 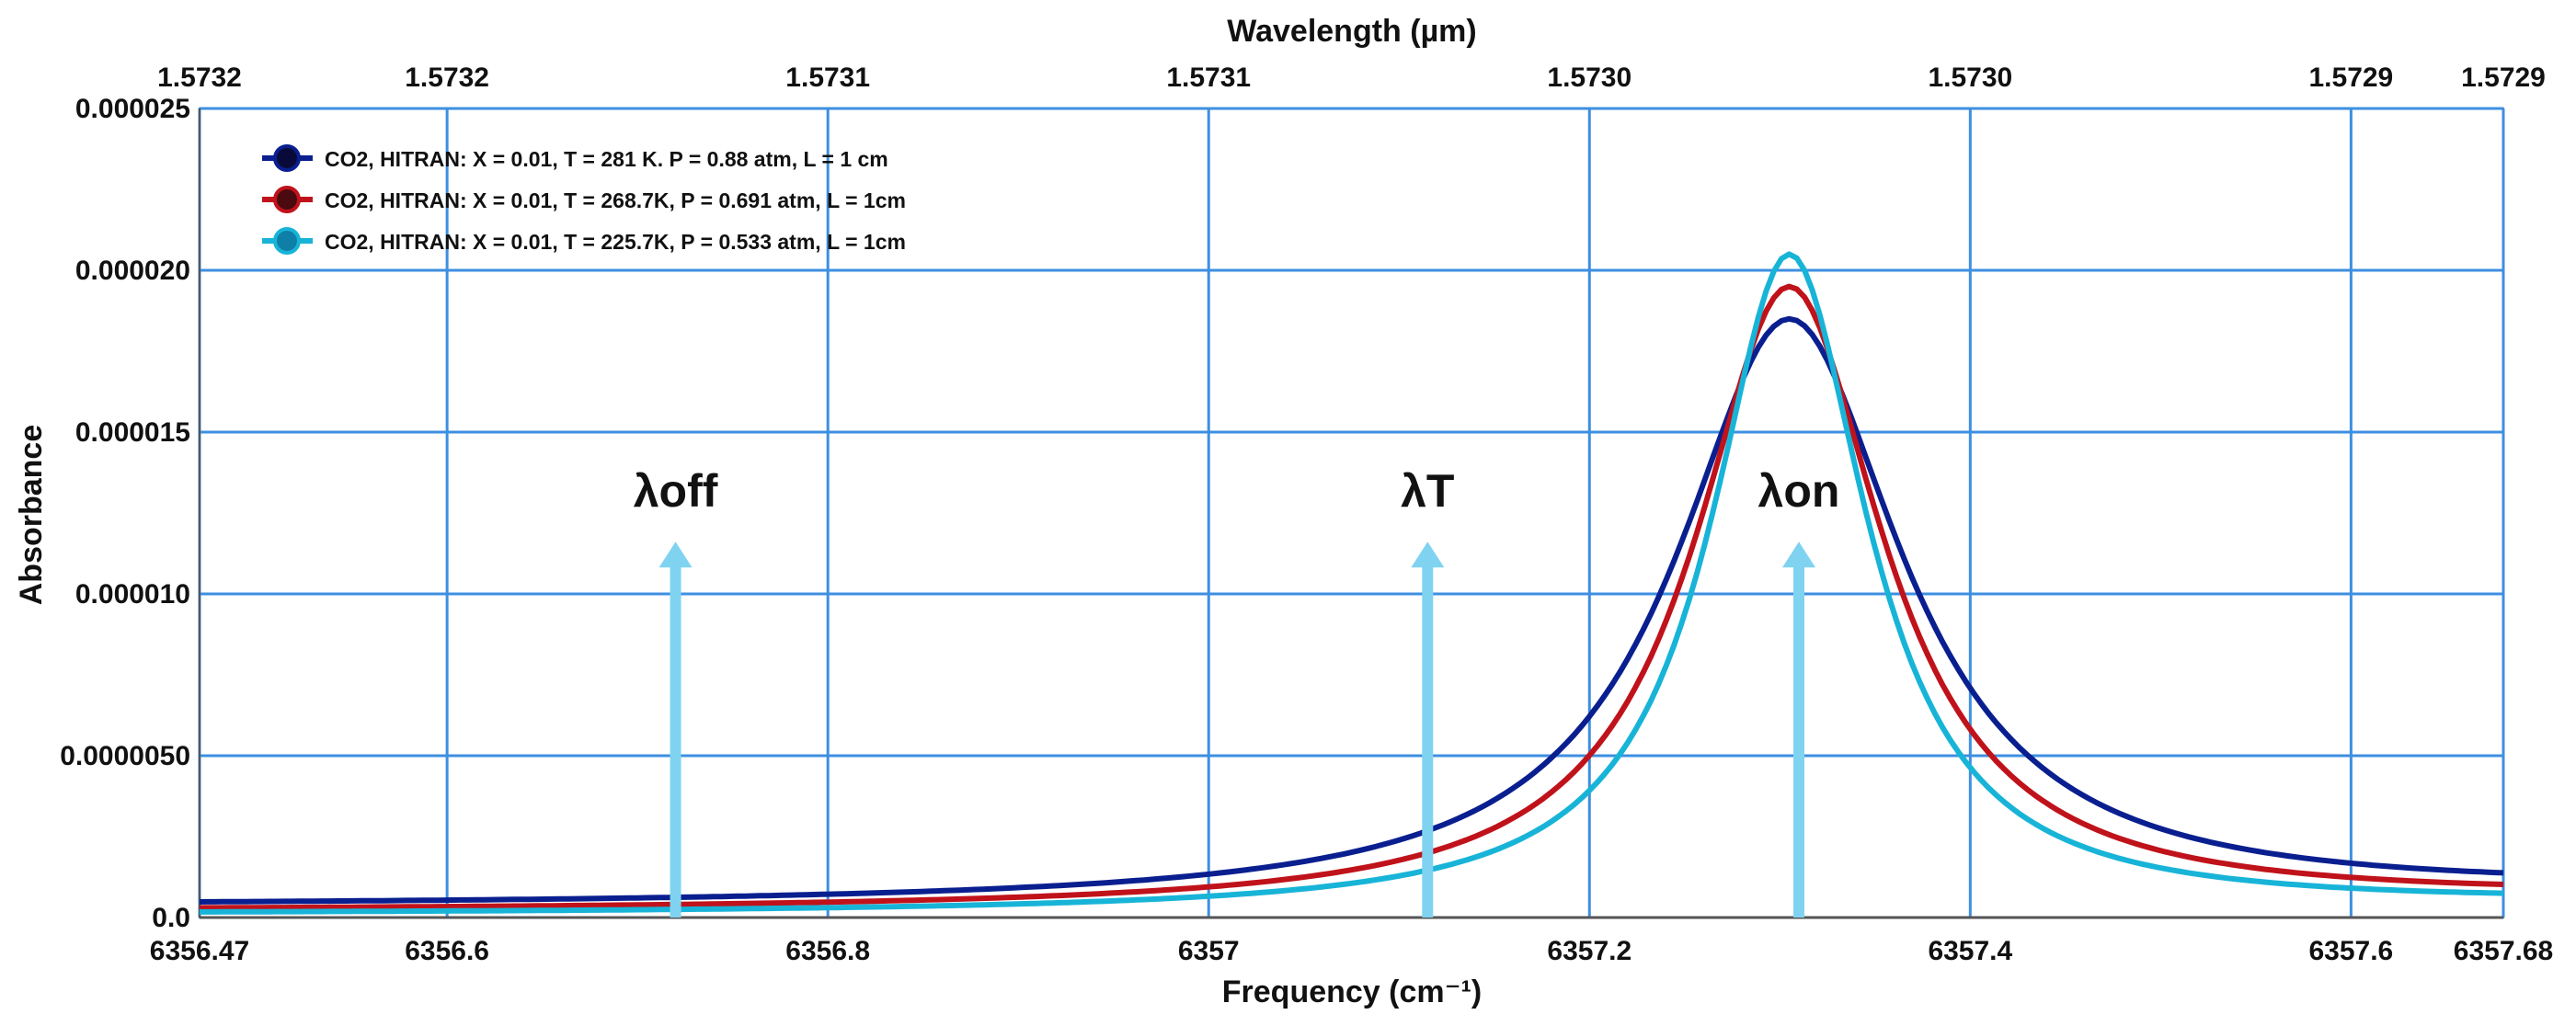 I want to click on annotation-label: λoff, so click(x=676, y=491).